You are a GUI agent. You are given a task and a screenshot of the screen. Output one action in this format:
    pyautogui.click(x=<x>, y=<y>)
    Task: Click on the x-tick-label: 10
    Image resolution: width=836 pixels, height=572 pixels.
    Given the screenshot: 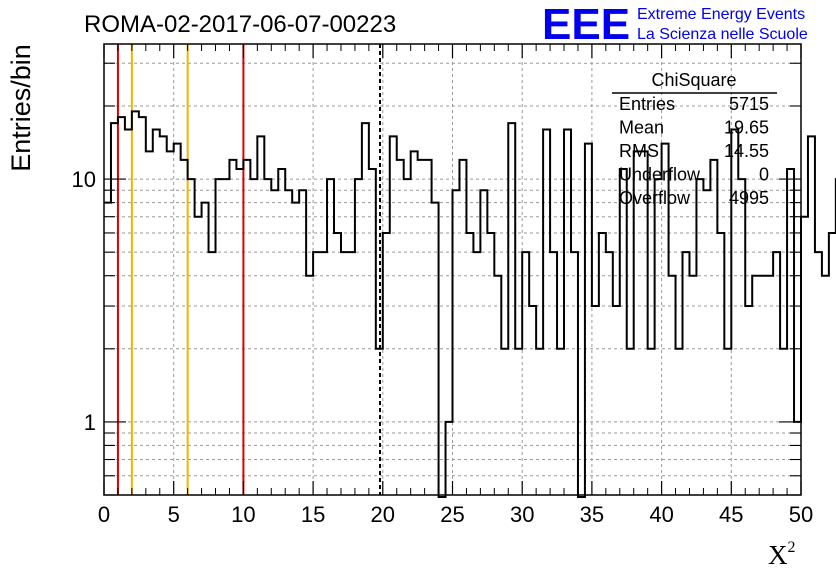 What is the action you would take?
    pyautogui.click(x=243, y=514)
    